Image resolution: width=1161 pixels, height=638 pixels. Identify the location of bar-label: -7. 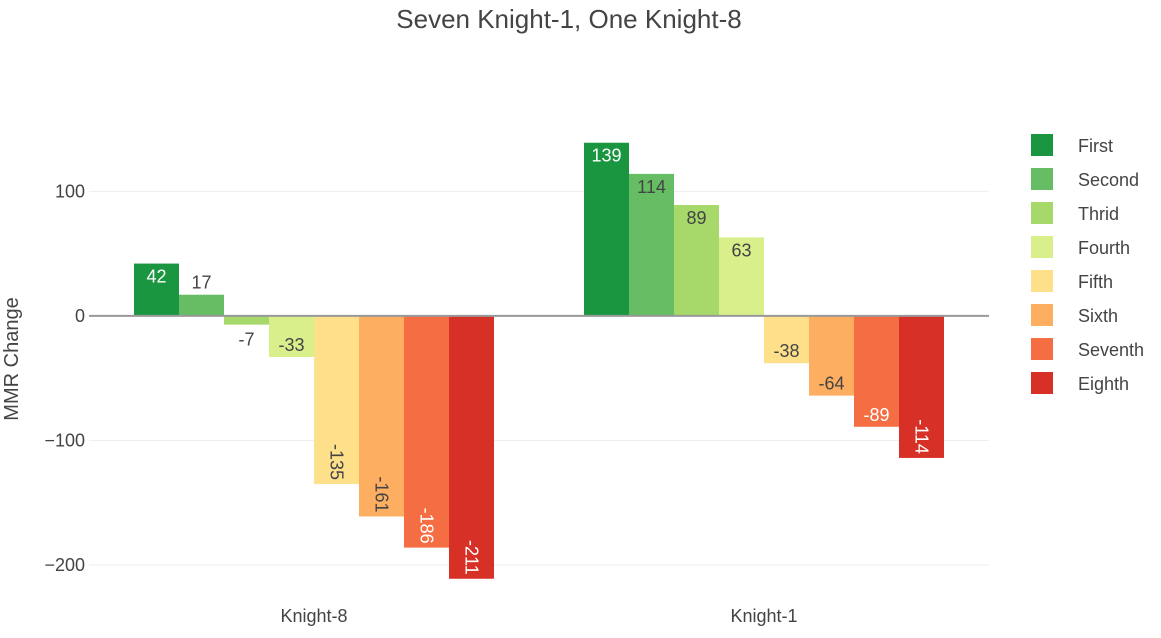
(246, 340).